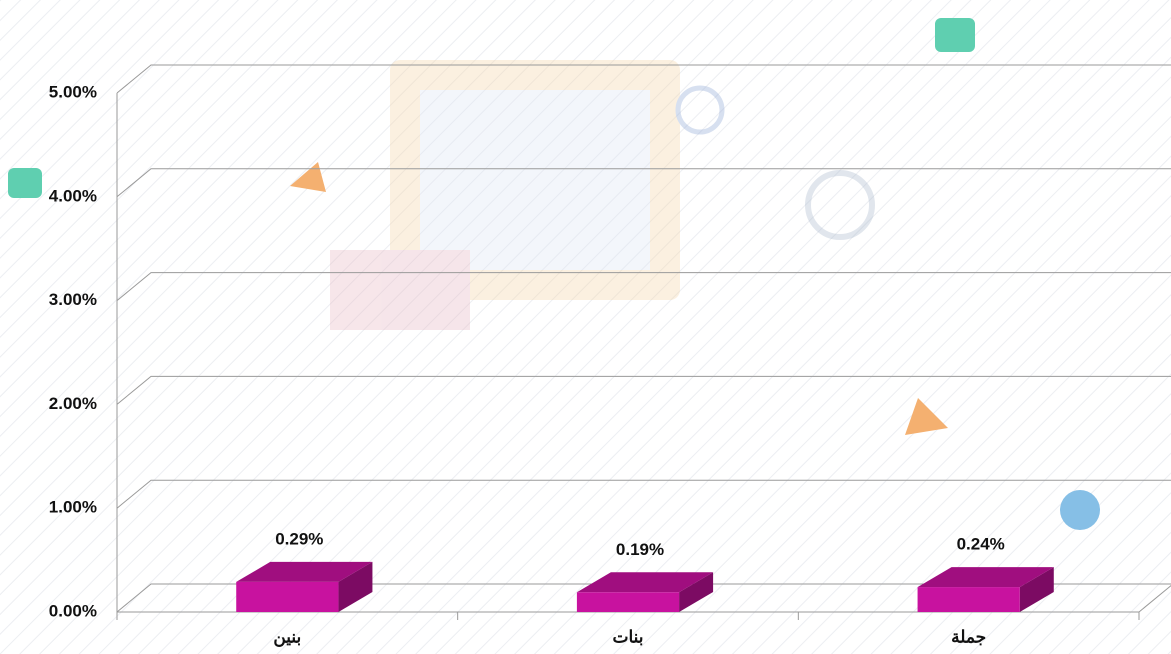 The image size is (1171, 654). Describe the element at coordinates (981, 544) in the screenshot. I see `value-label: 0.24%` at that location.